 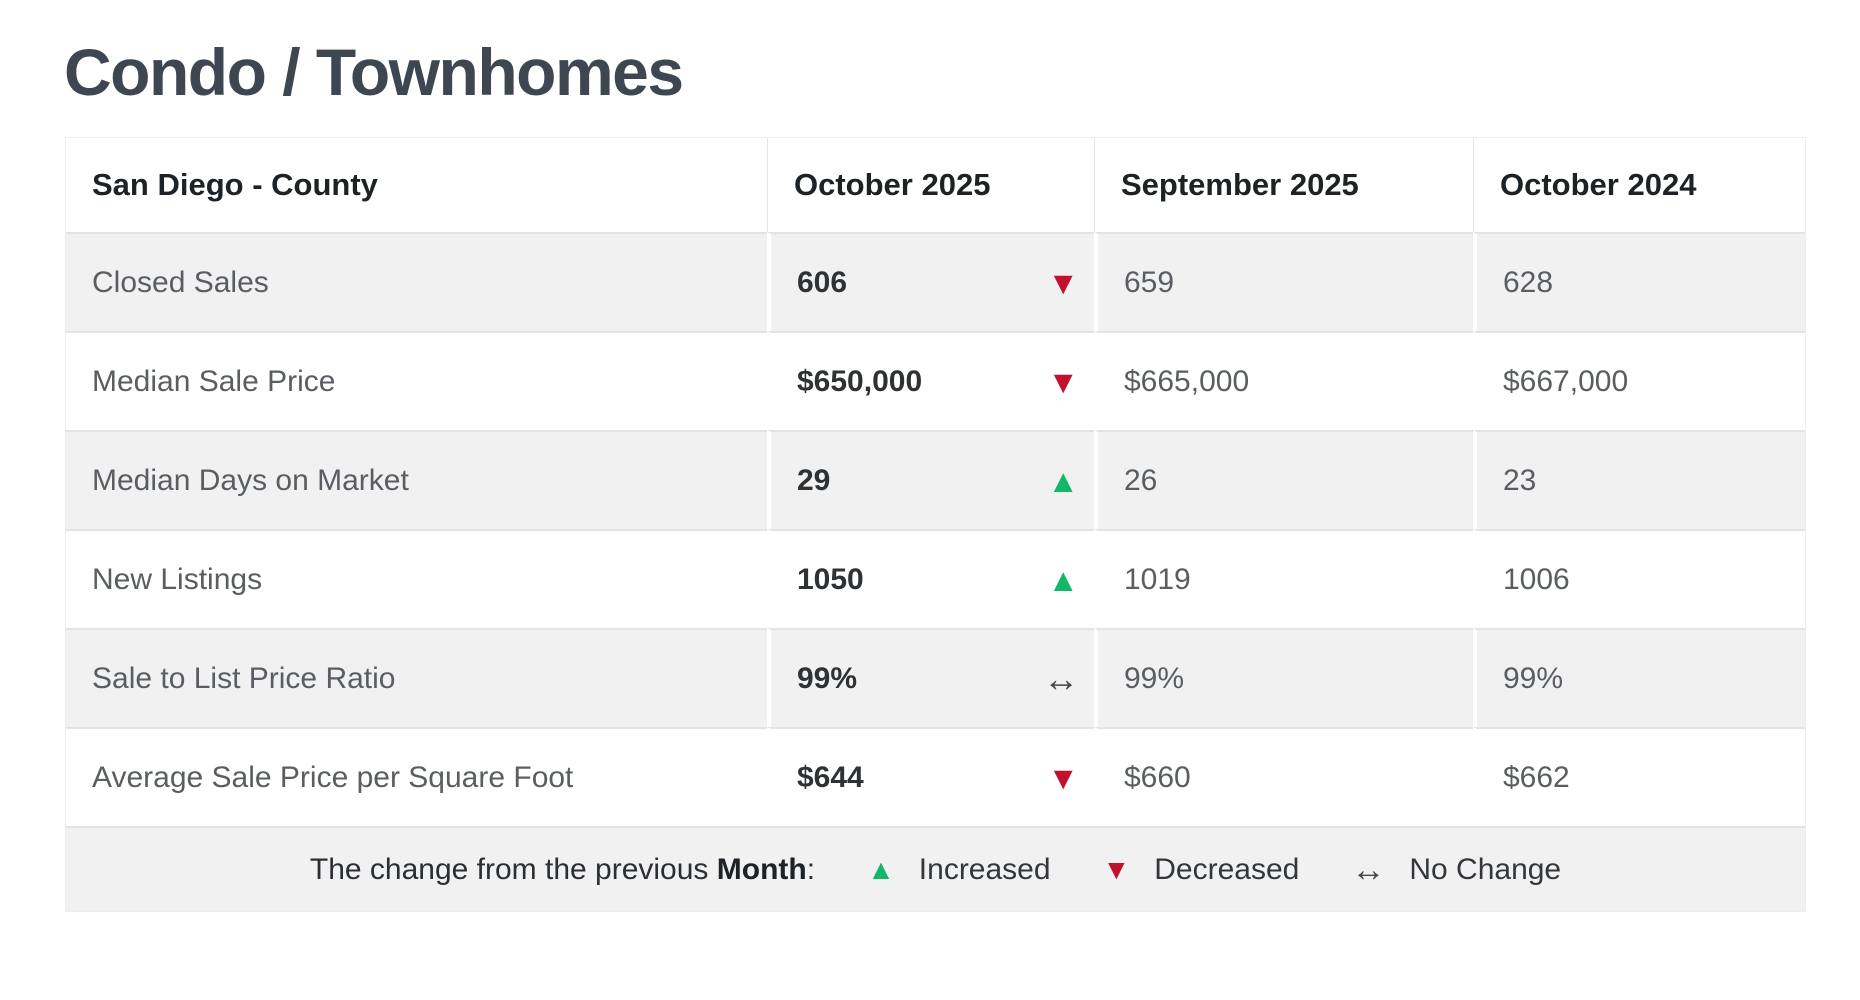 I want to click on previous-year-value: $667,000, so click(x=1639, y=380).